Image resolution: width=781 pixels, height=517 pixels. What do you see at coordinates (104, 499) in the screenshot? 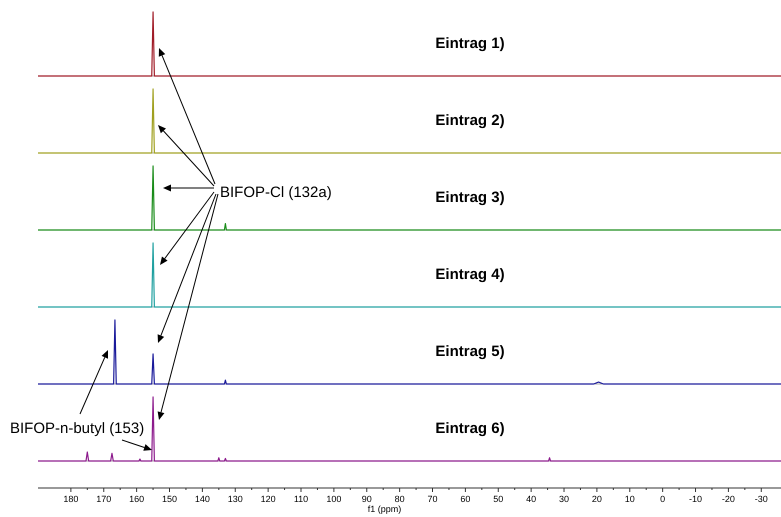
I see `x-tick-label: 170` at bounding box center [104, 499].